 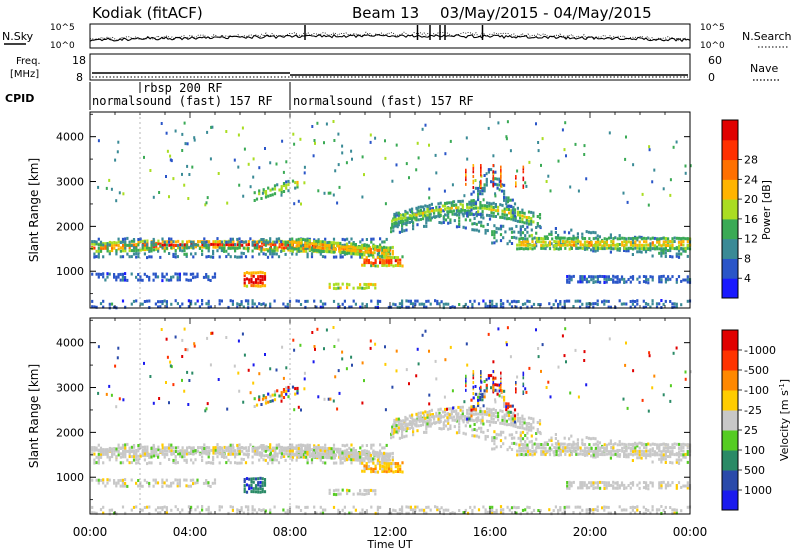 What do you see at coordinates (767, 36) in the screenshot?
I see `nsearch-label: N.Search` at bounding box center [767, 36].